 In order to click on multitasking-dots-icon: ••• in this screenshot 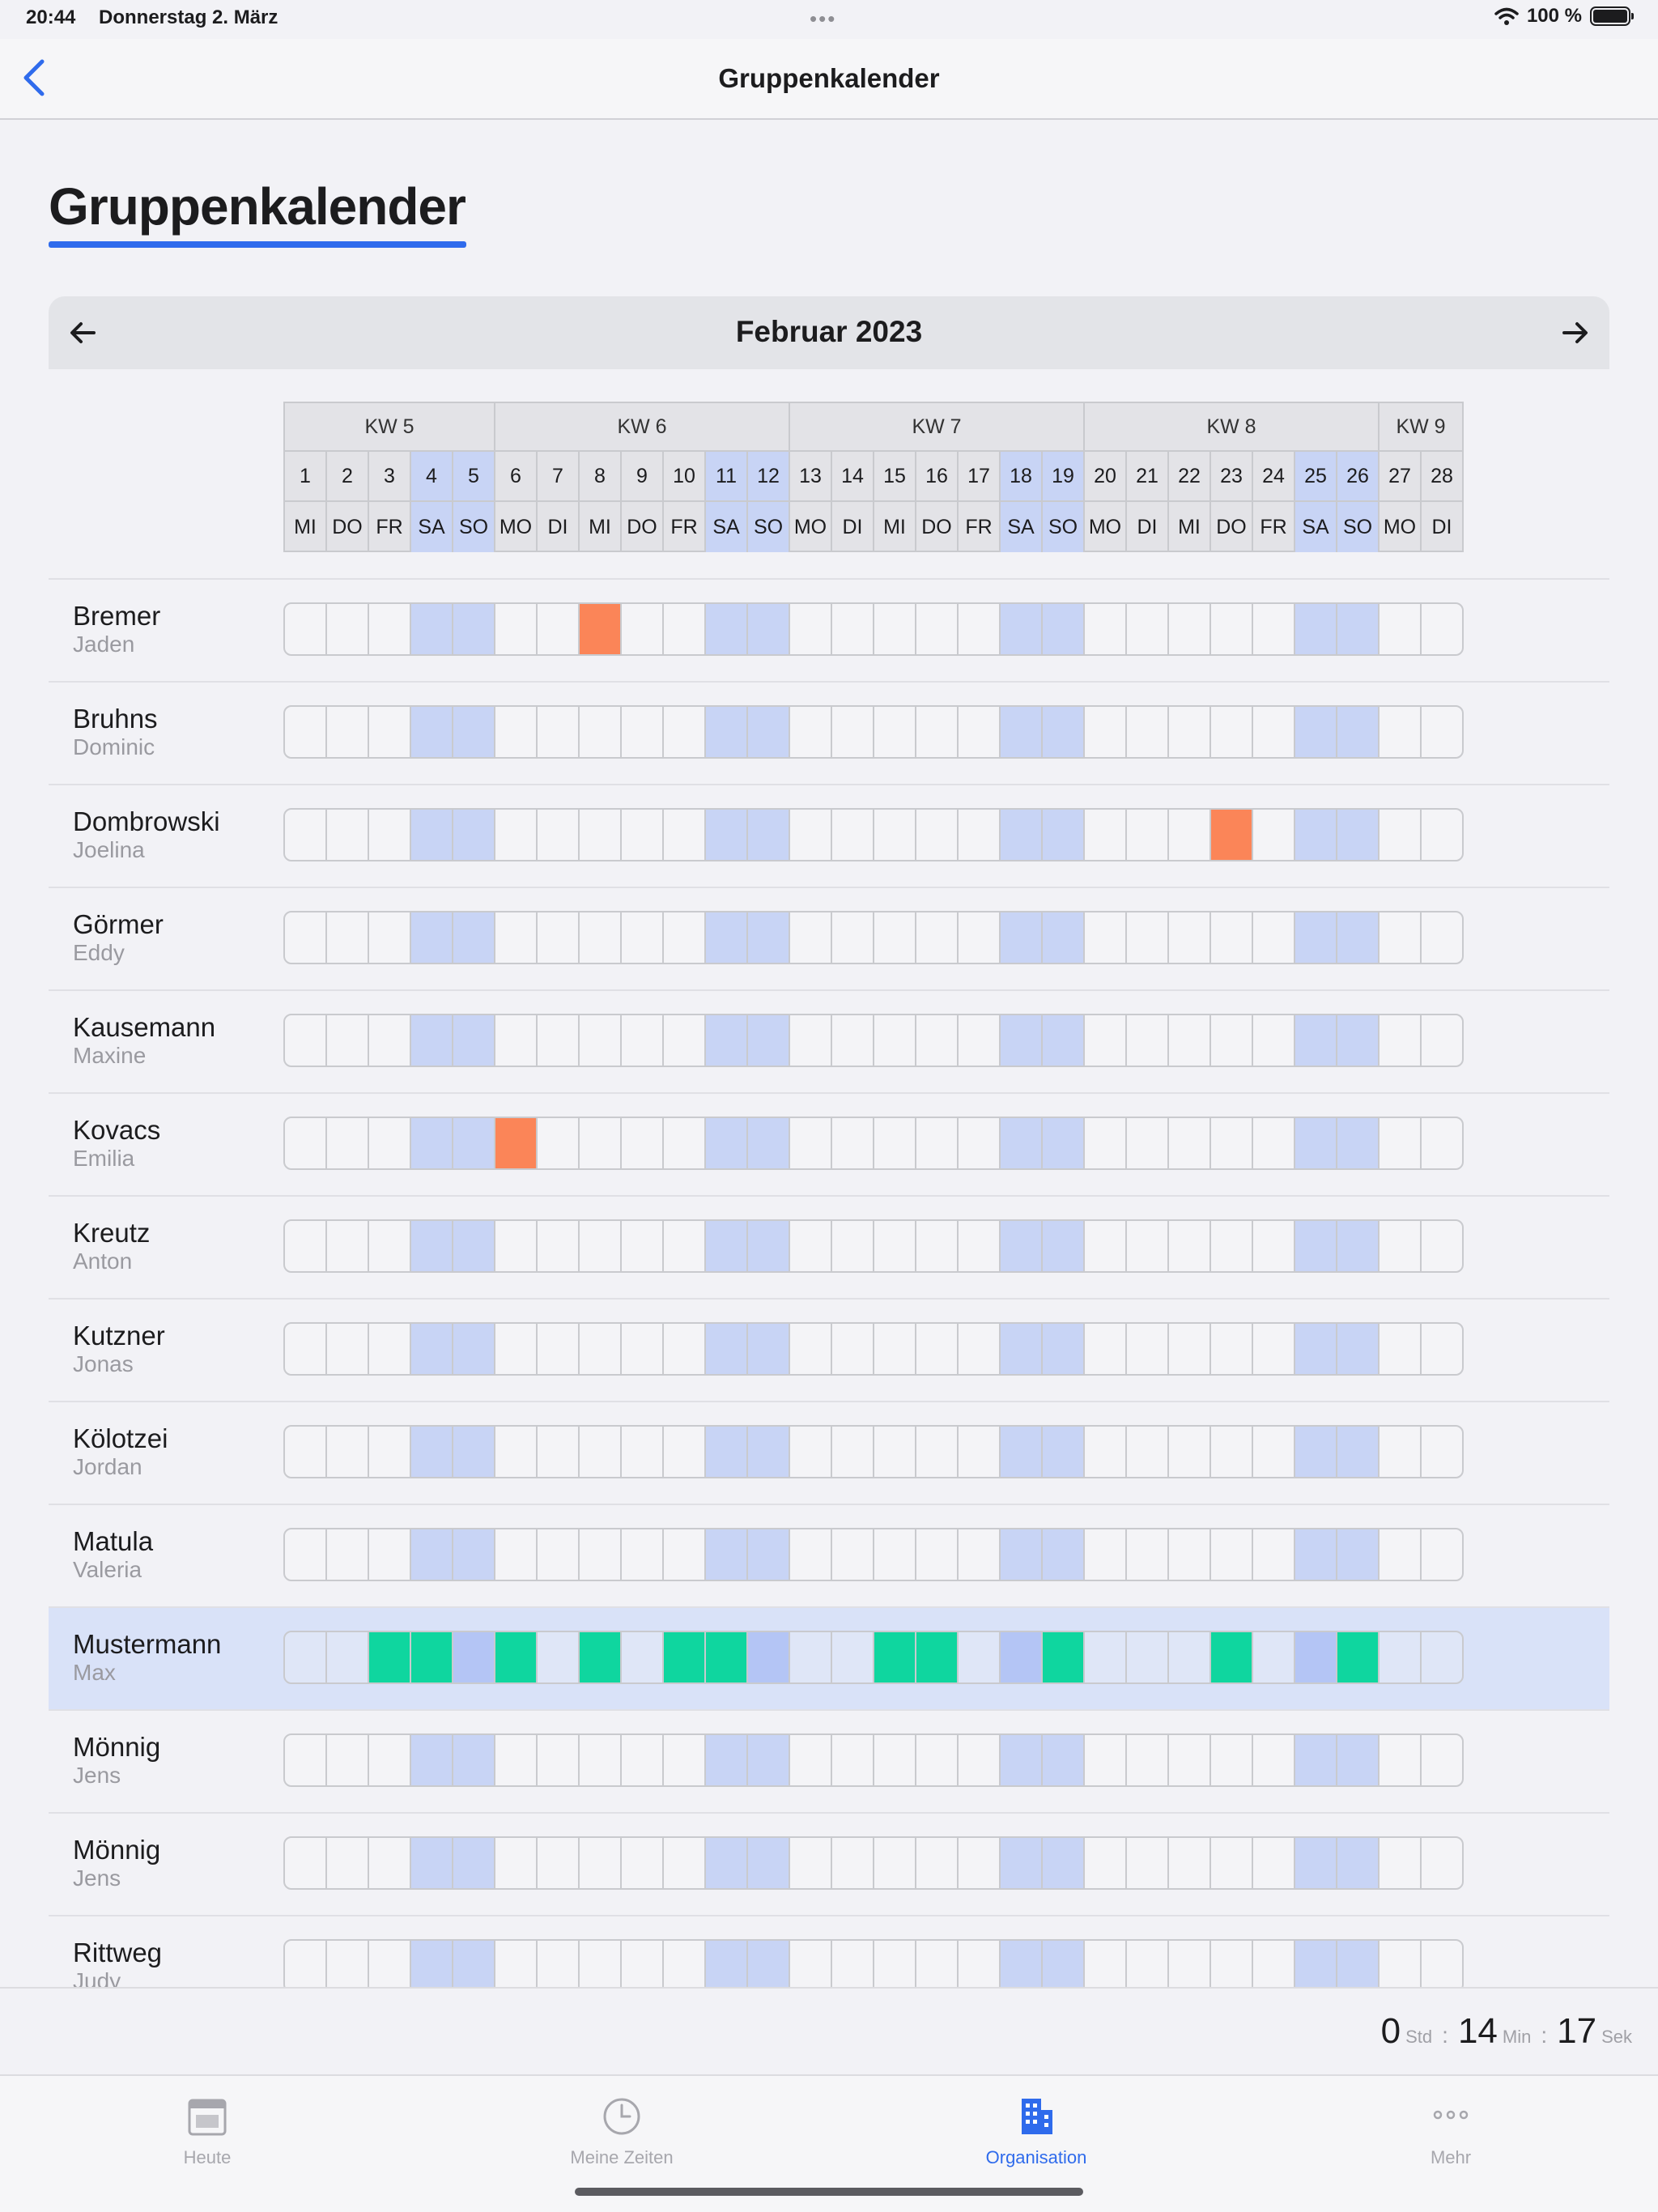, I will do `click(823, 19)`.